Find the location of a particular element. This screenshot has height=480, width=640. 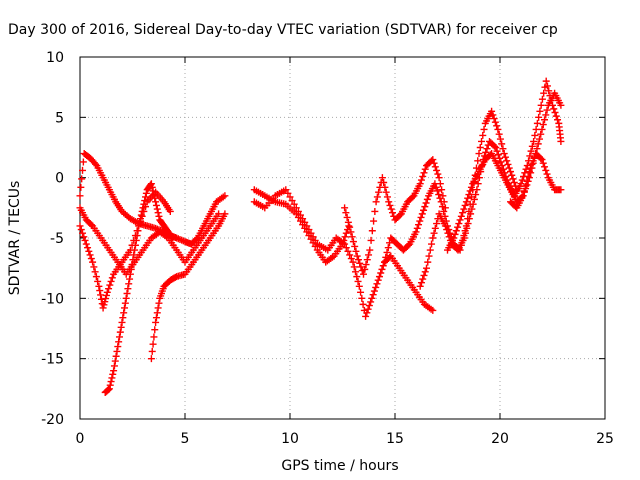

y-tick-label: -20 is located at coordinates (52, 420).